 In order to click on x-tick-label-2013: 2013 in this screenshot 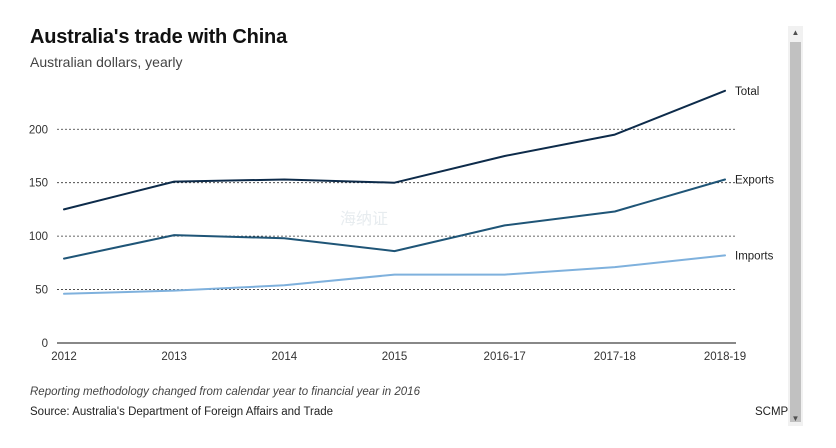, I will do `click(174, 357)`.